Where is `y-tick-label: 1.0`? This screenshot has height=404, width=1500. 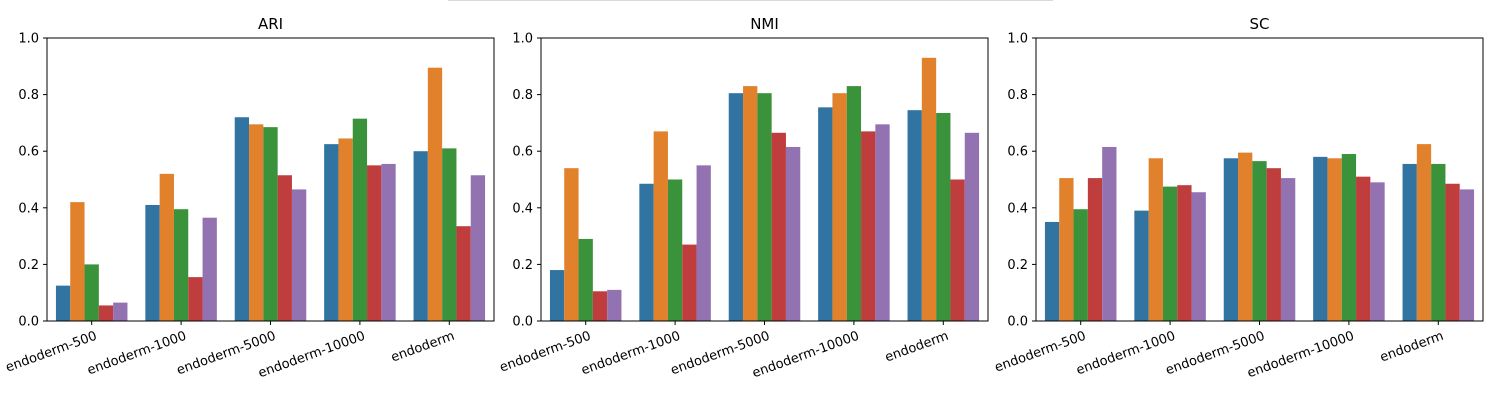
y-tick-label: 1.0 is located at coordinates (1017, 39).